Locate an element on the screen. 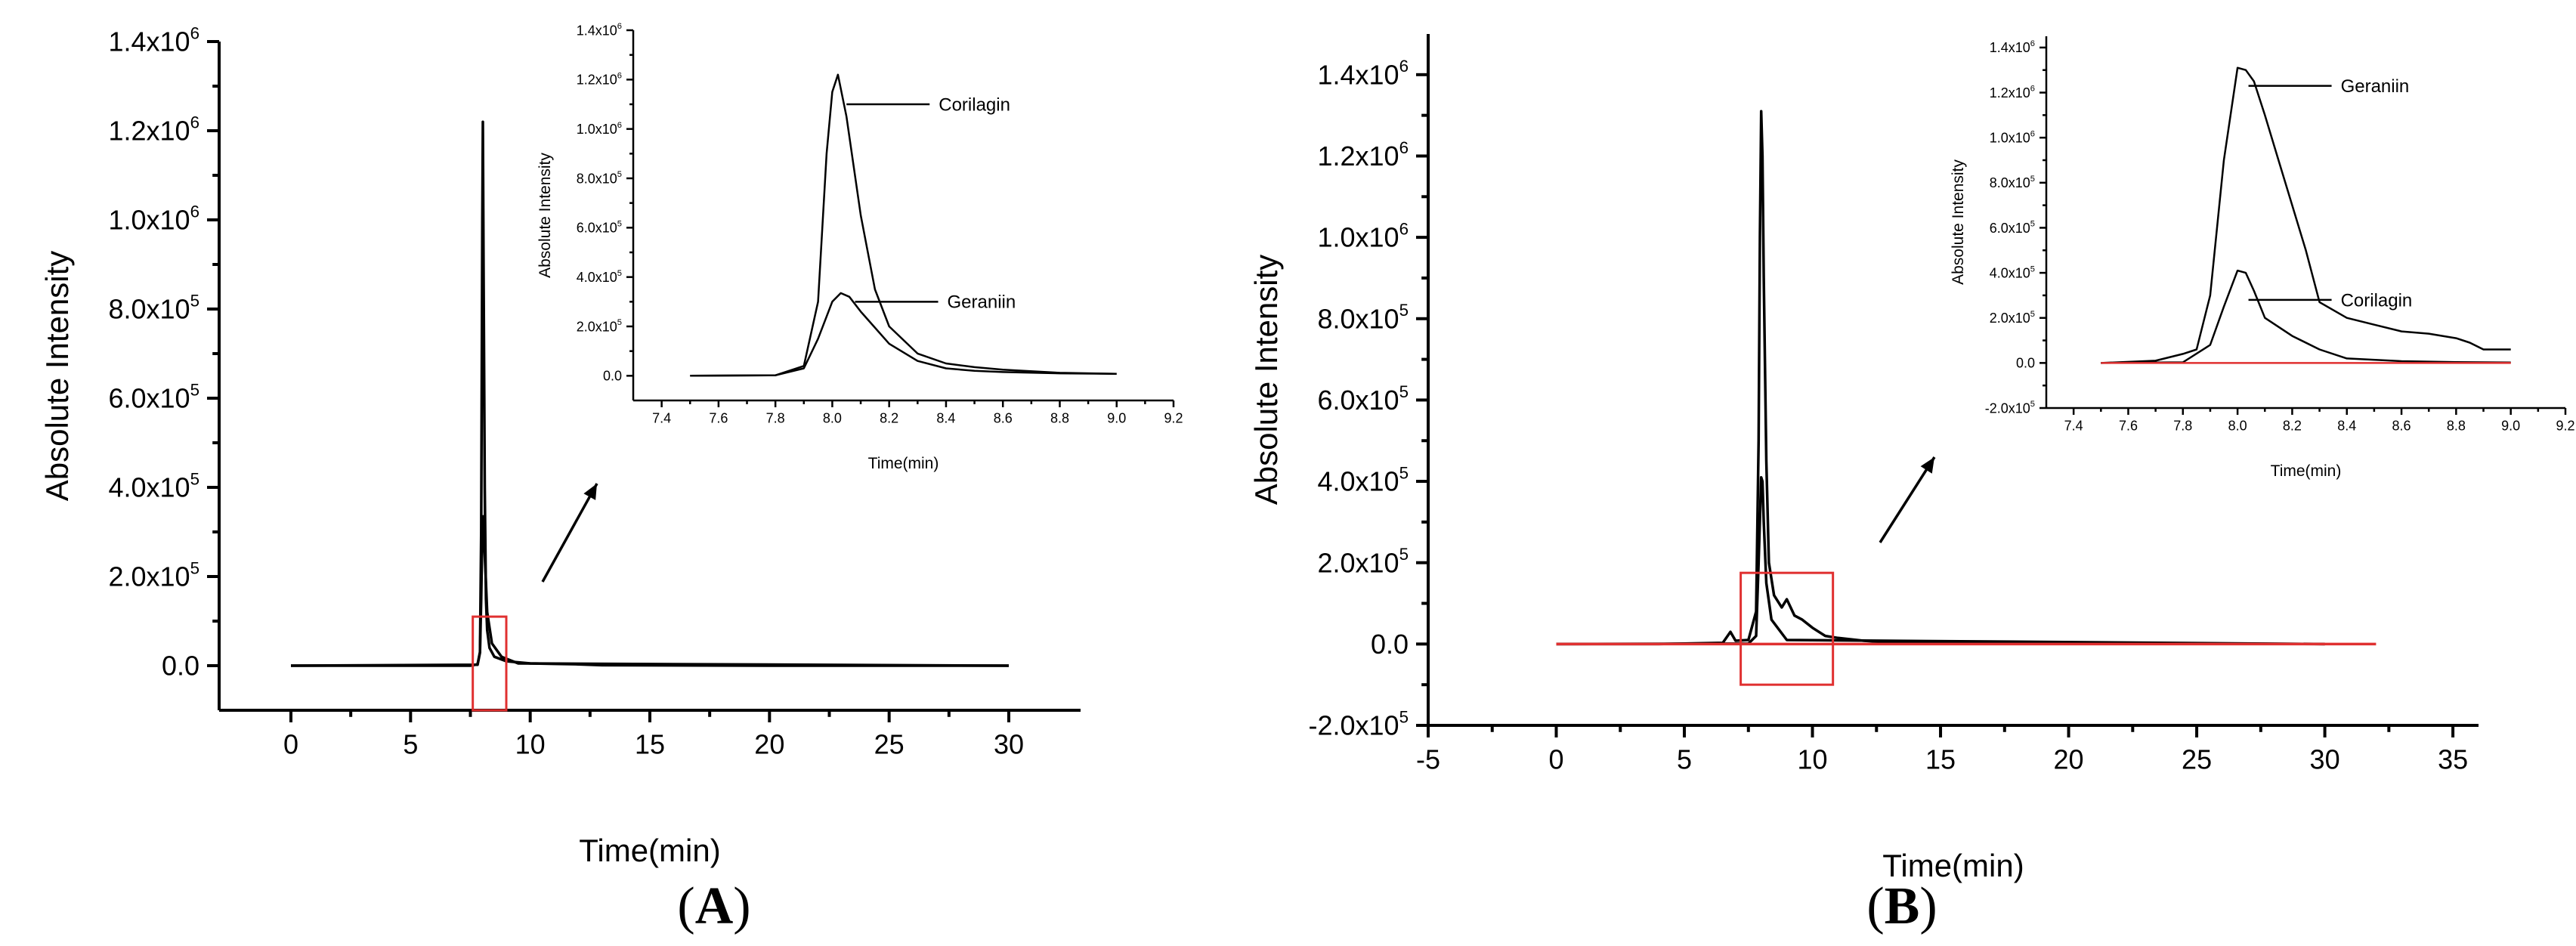 Image resolution: width=2576 pixels, height=946 pixels. chart-a-x-tick-label: 20 is located at coordinates (769, 743).